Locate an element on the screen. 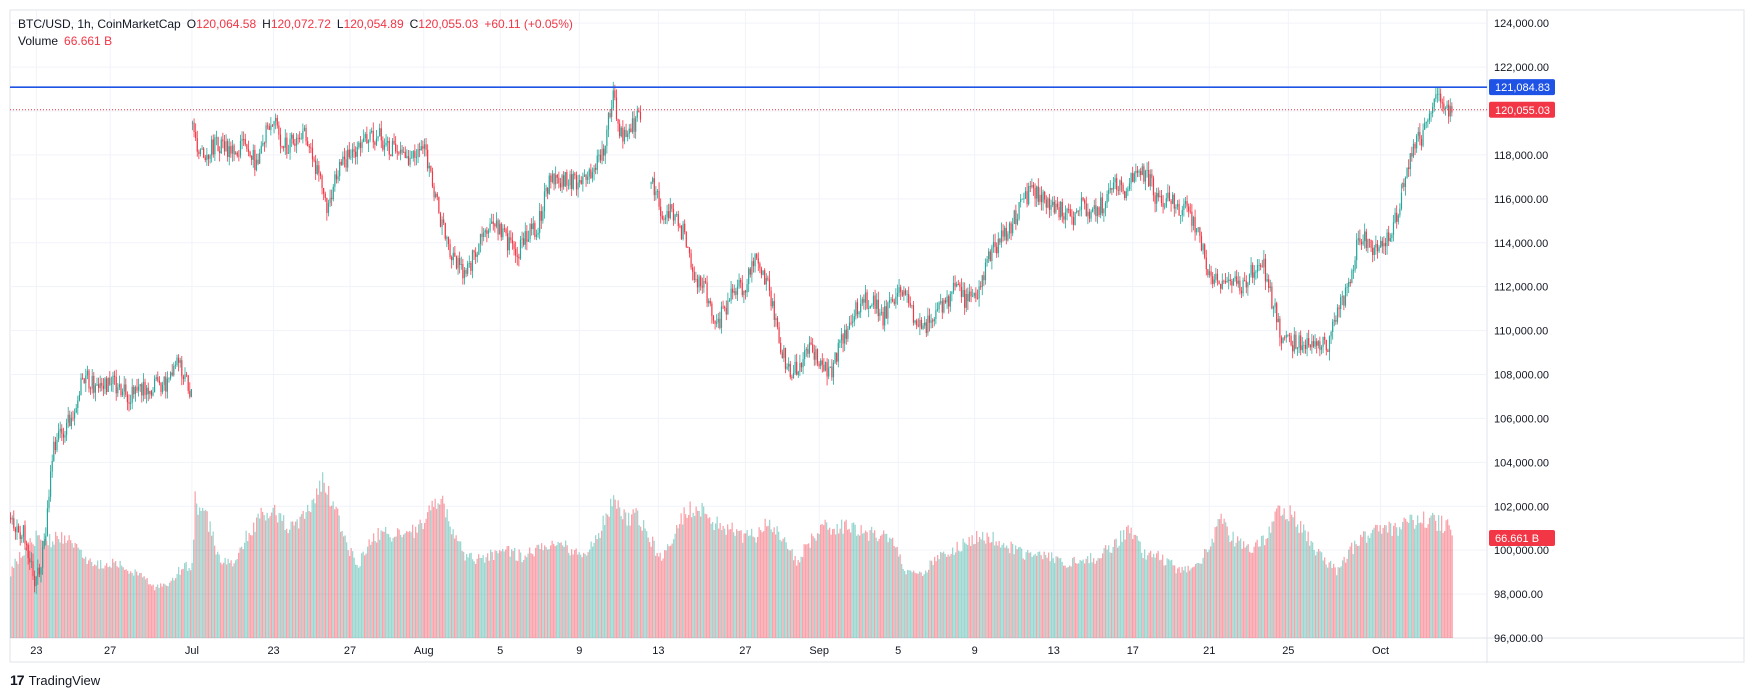  x-tick-label: Jul is located at coordinates (192, 651).